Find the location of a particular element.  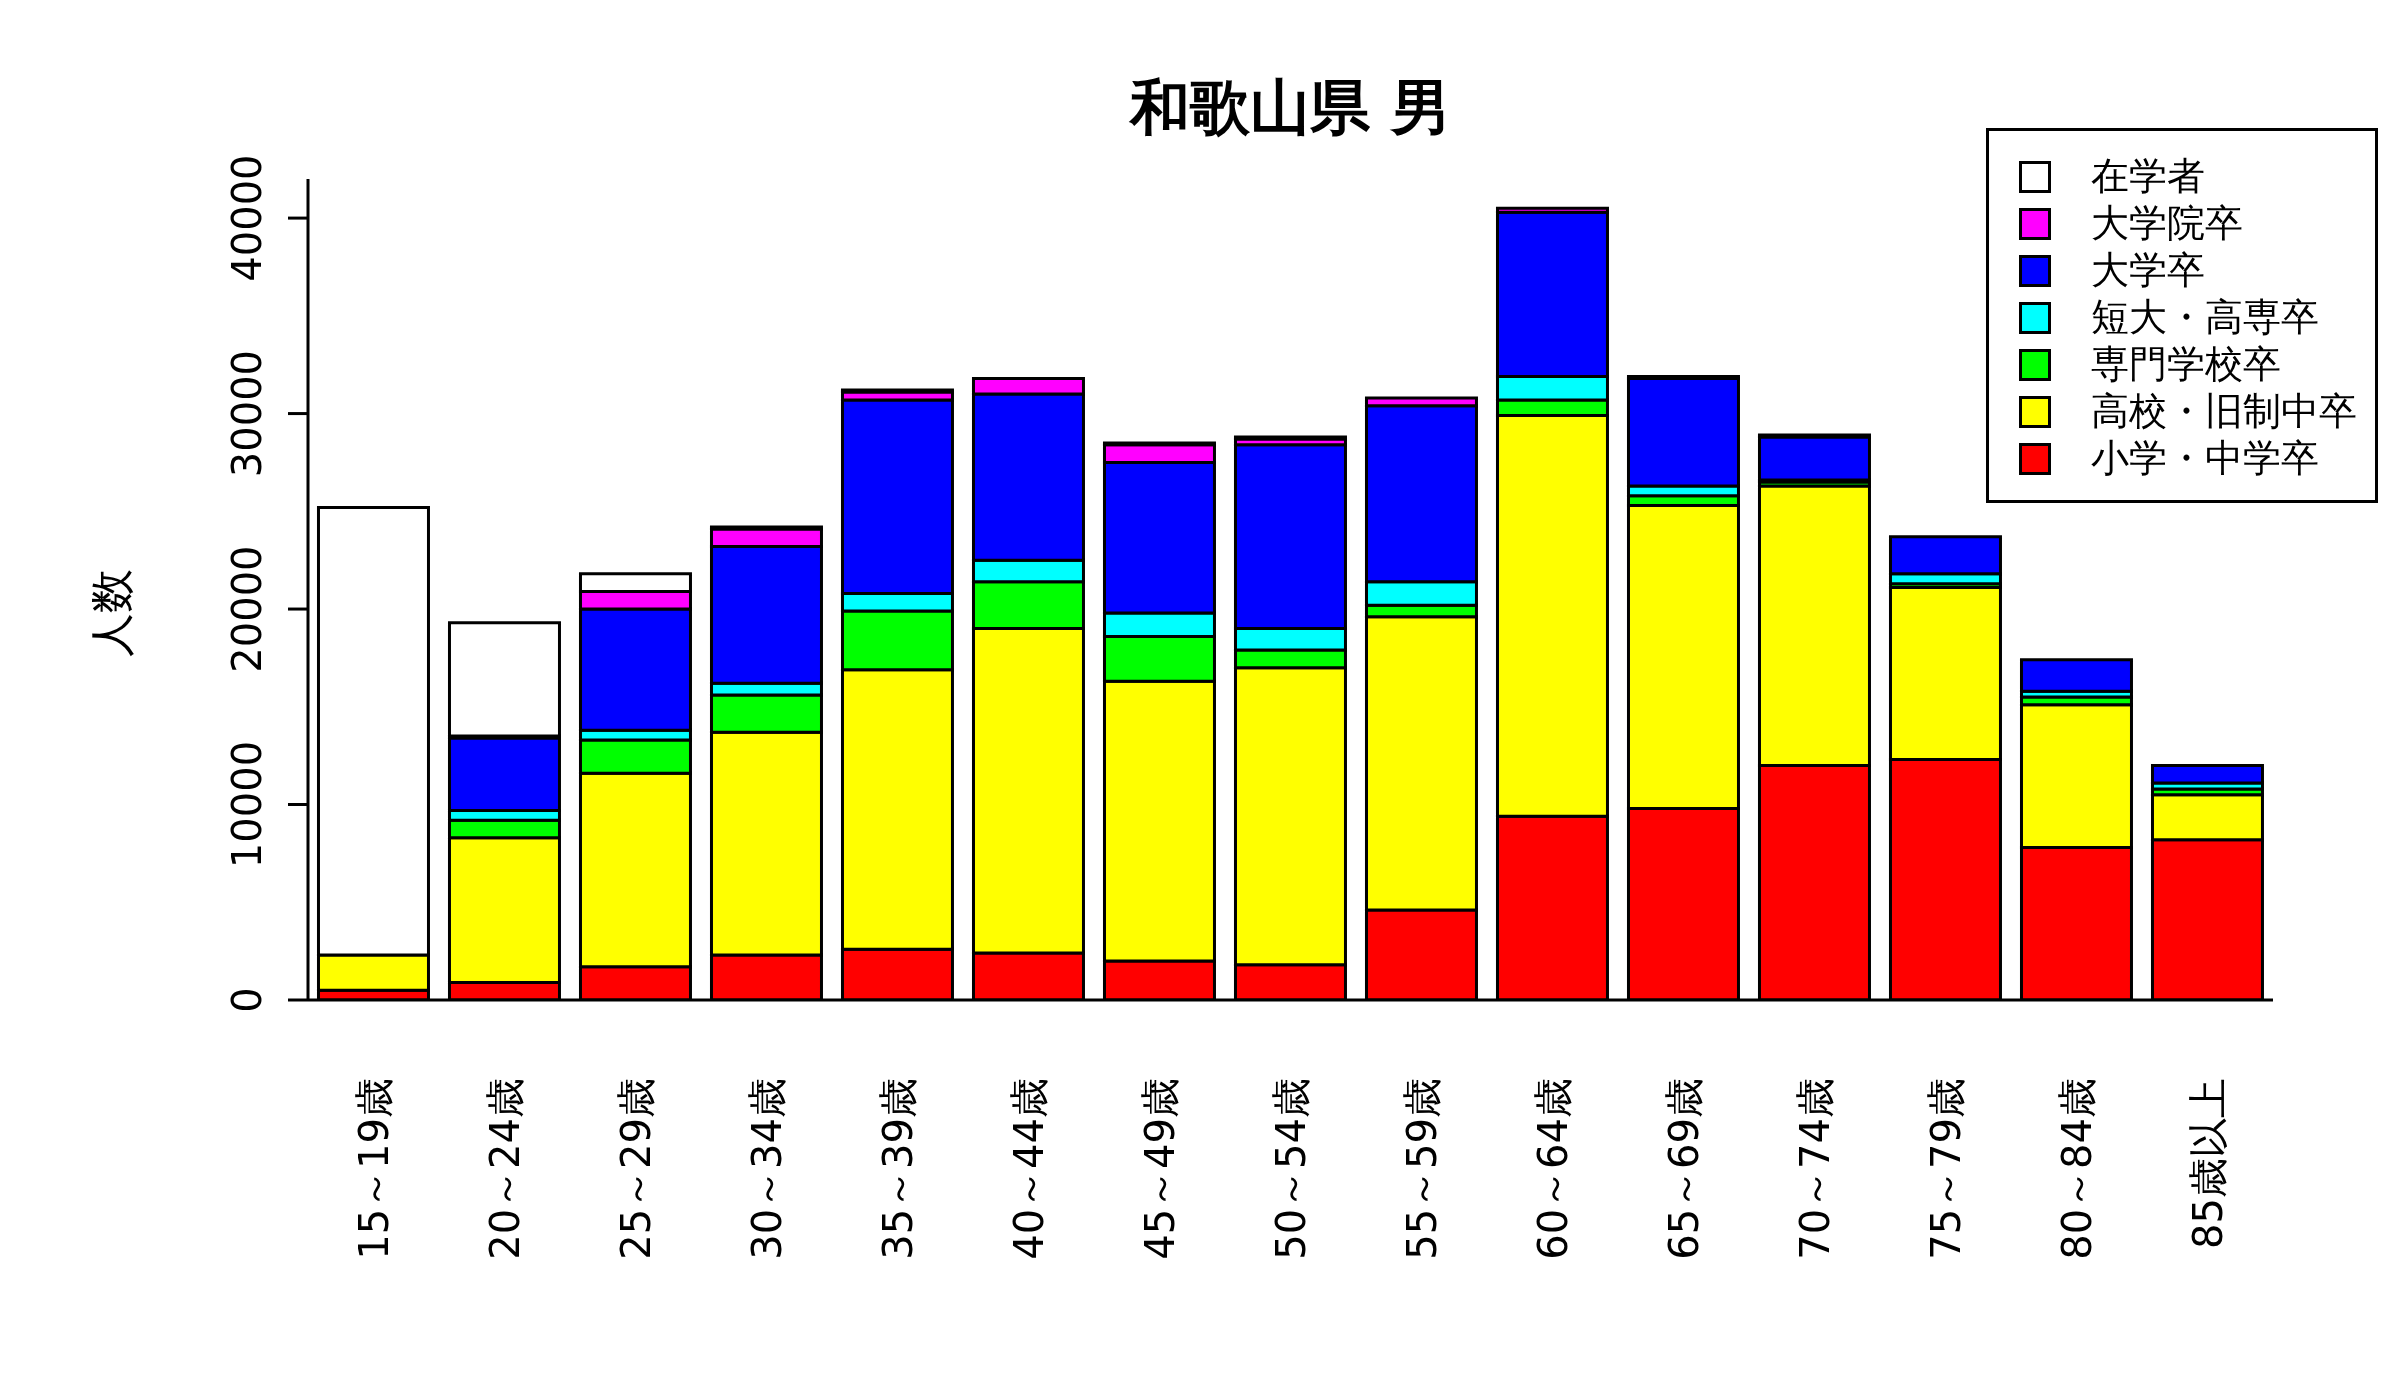

legend-label: 在学者 is located at coordinates (2148, 176).